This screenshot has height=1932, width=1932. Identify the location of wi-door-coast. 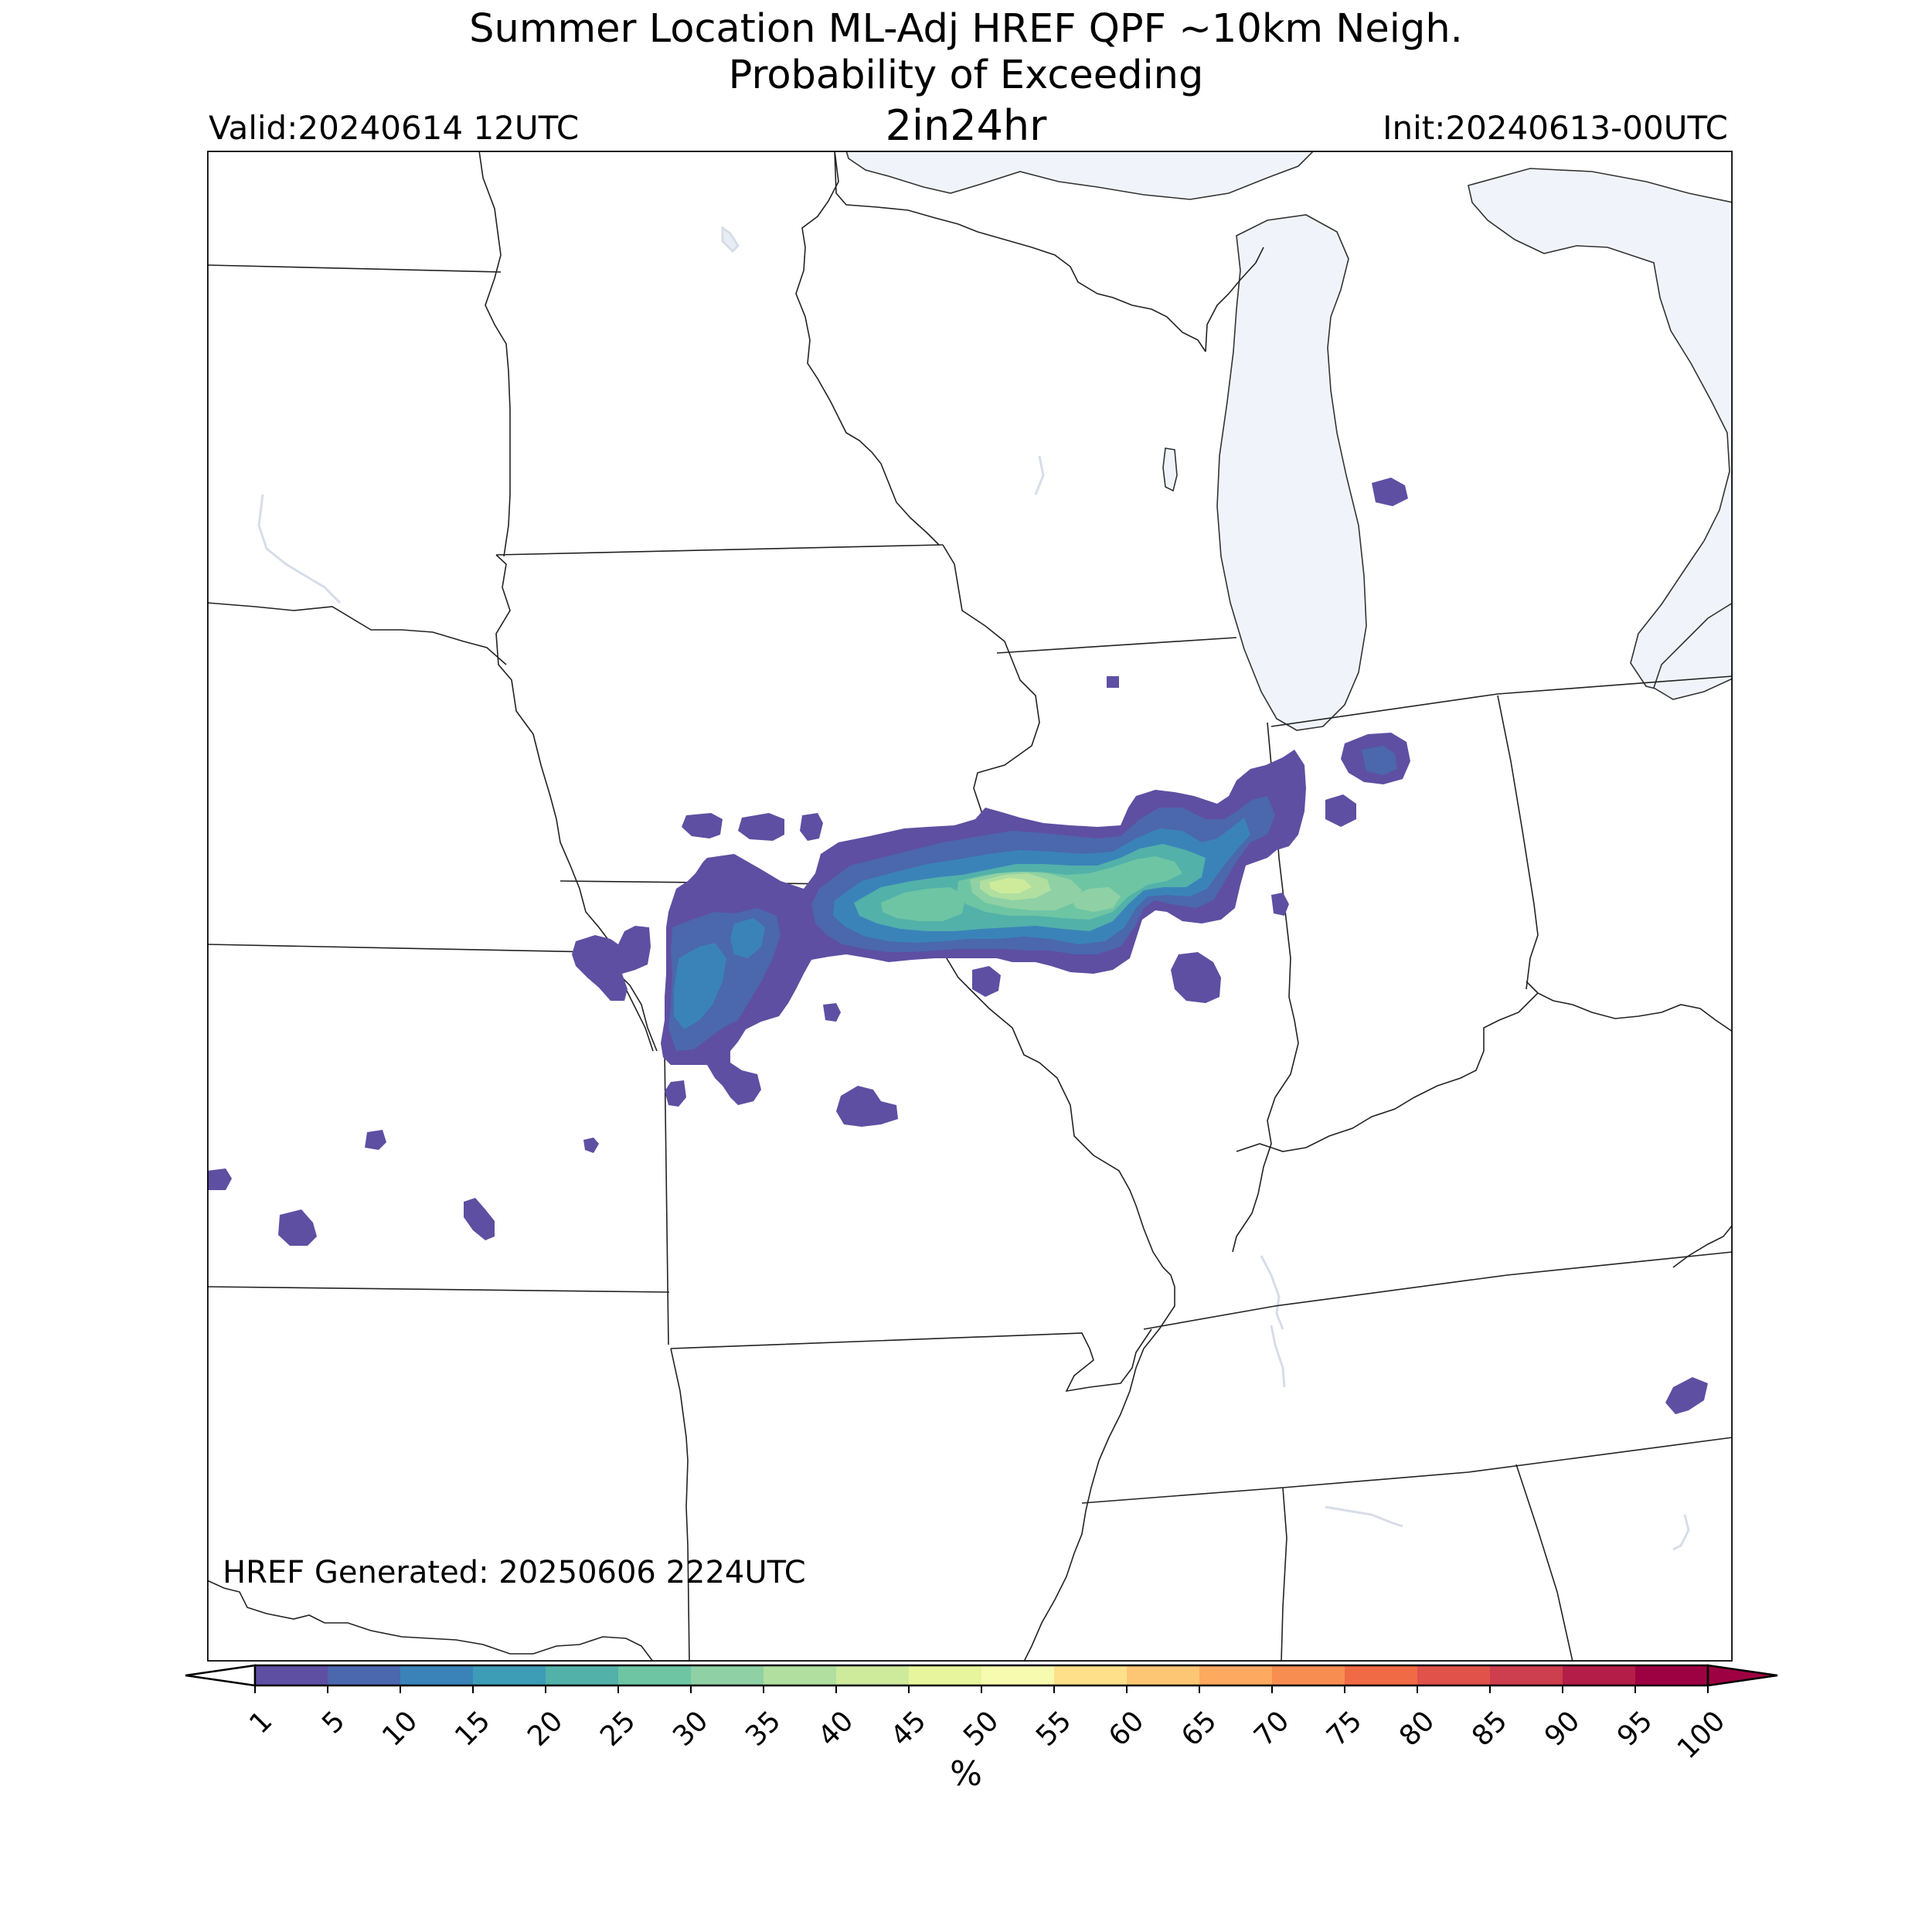
(1234, 300).